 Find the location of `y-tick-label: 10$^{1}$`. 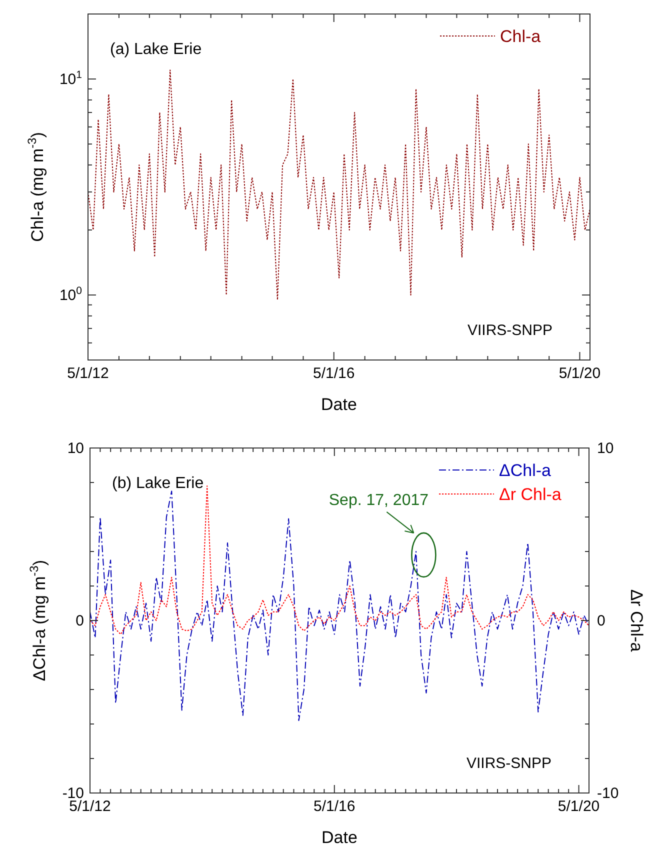

y-tick-label: 10$^{1}$ is located at coordinates (70, 78).